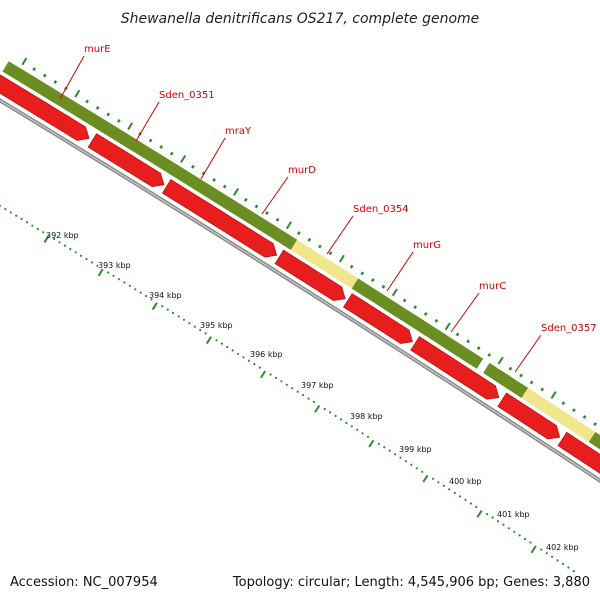 The image size is (600, 600). I want to click on gene-label: murE, so click(97, 49).